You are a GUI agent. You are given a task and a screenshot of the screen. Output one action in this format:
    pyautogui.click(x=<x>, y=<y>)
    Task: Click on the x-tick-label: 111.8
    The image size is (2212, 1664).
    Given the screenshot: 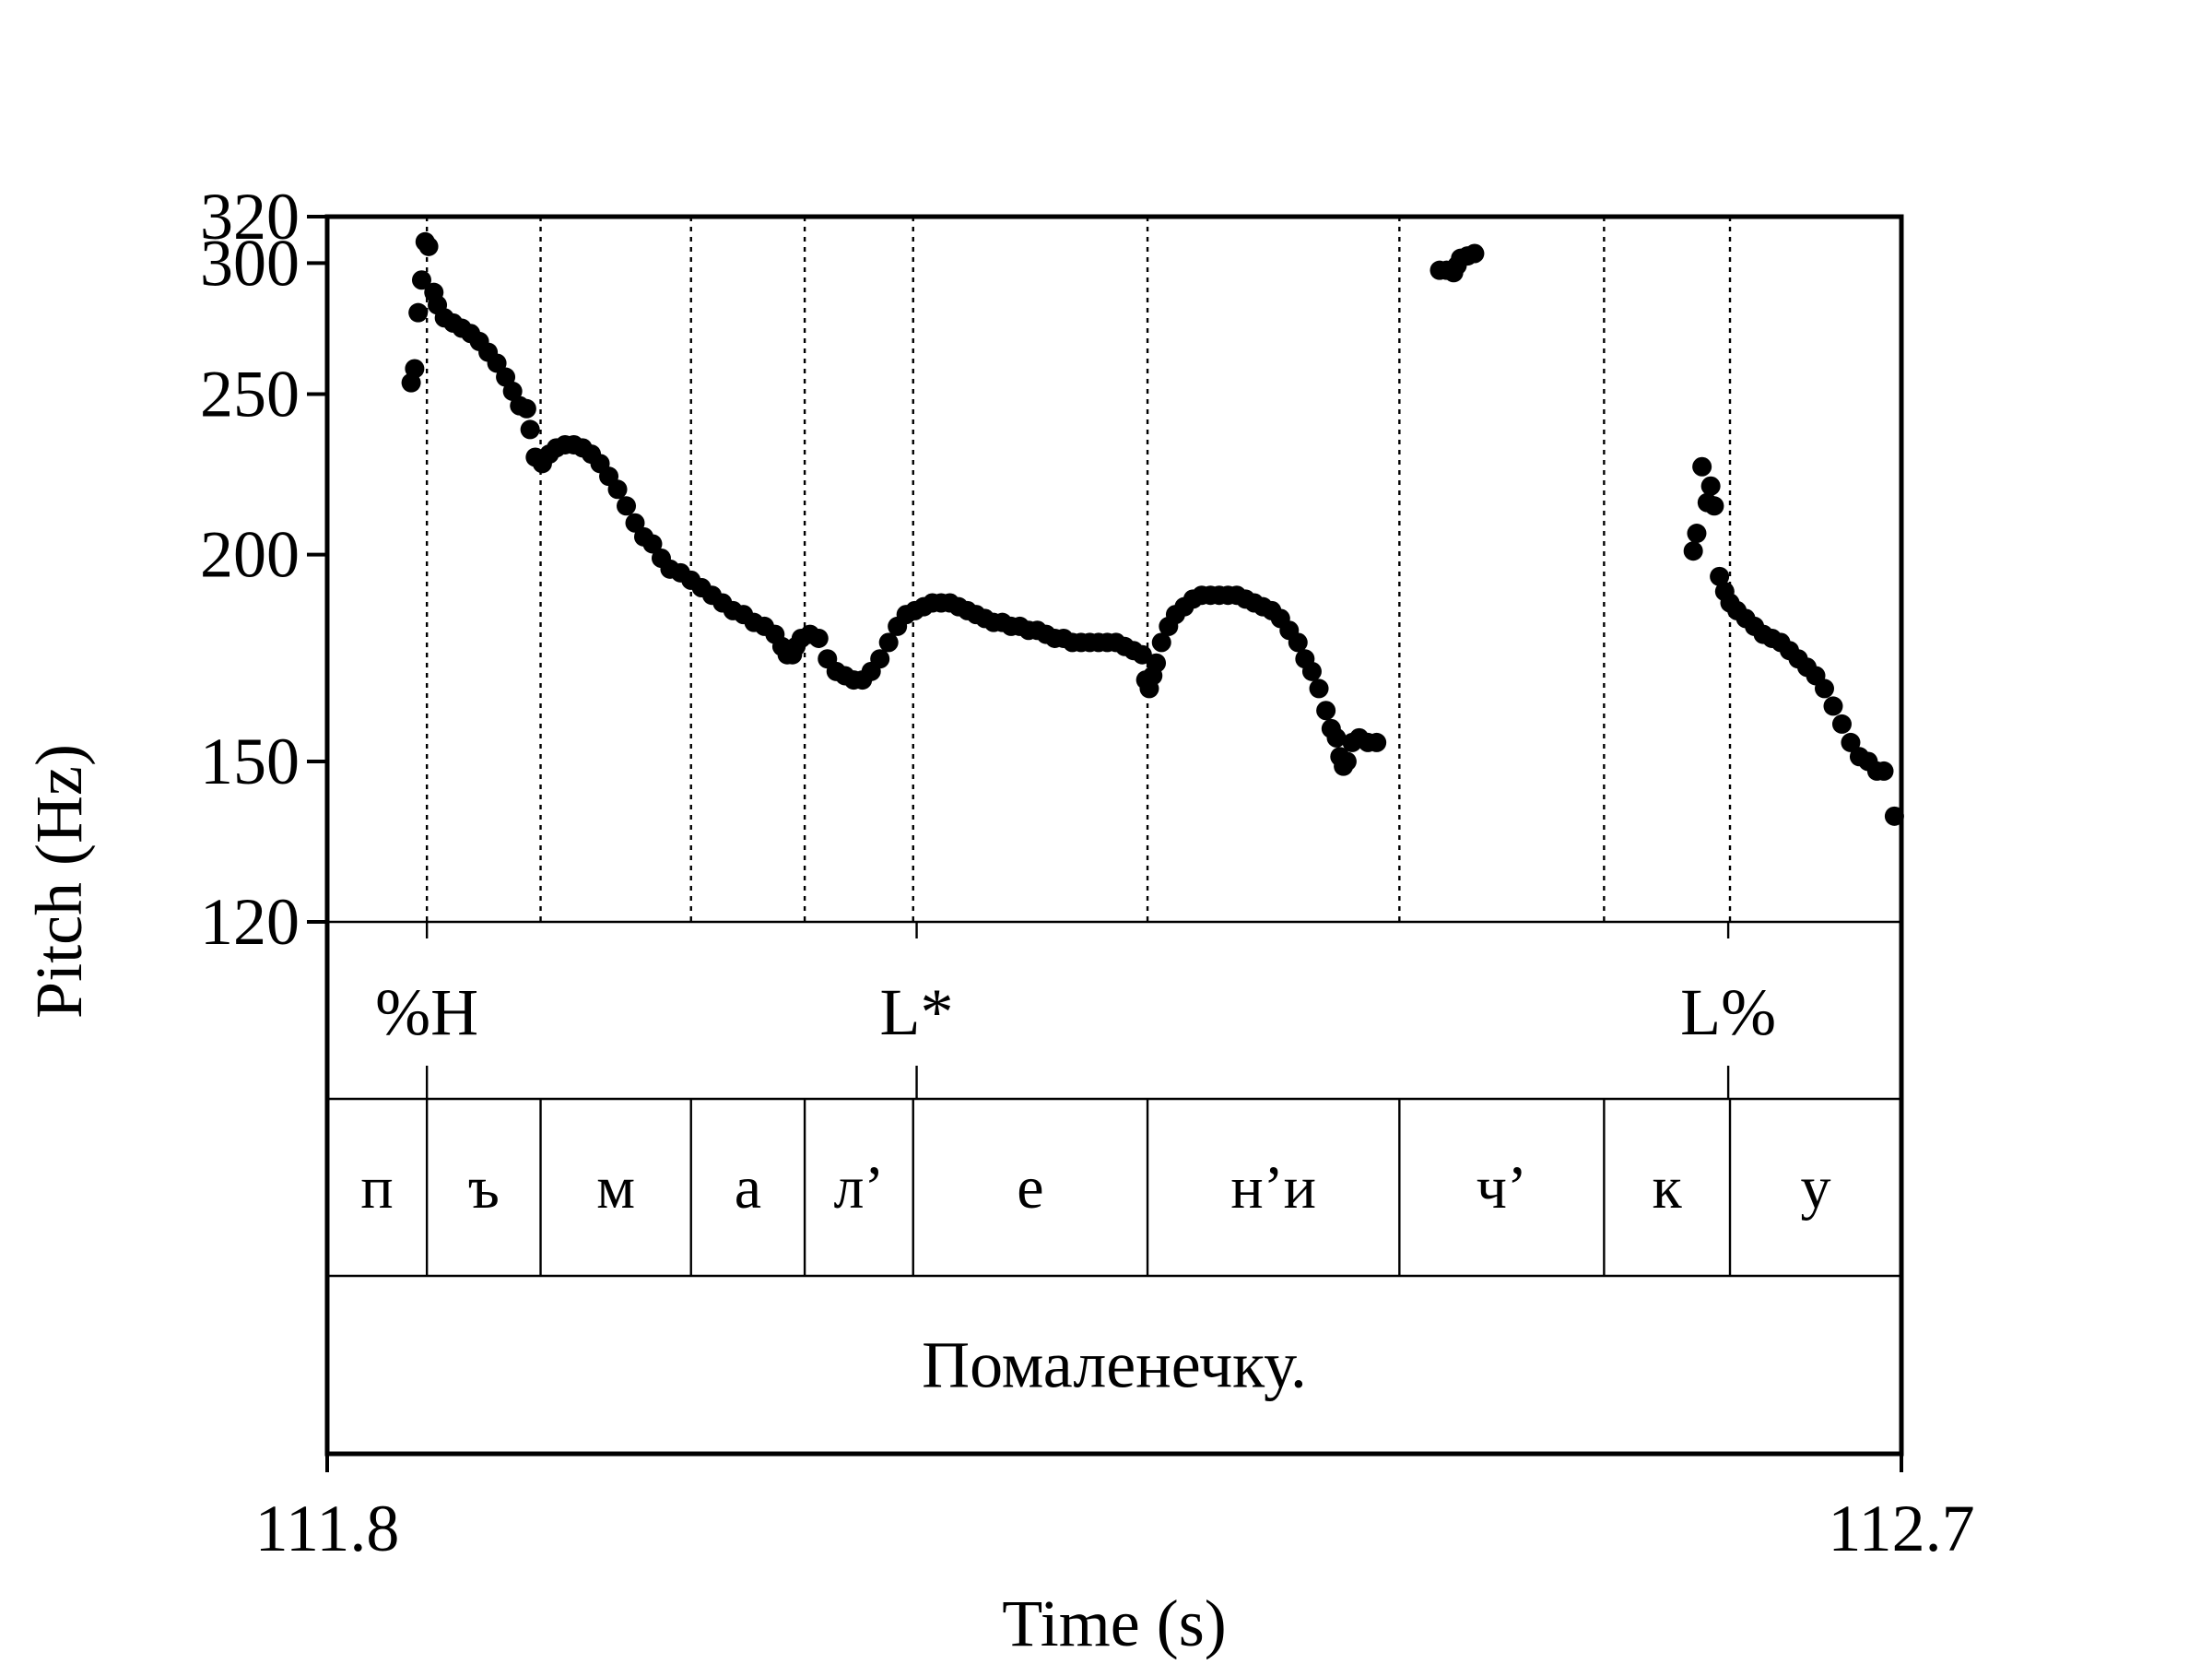 What is the action you would take?
    pyautogui.click(x=327, y=1528)
    